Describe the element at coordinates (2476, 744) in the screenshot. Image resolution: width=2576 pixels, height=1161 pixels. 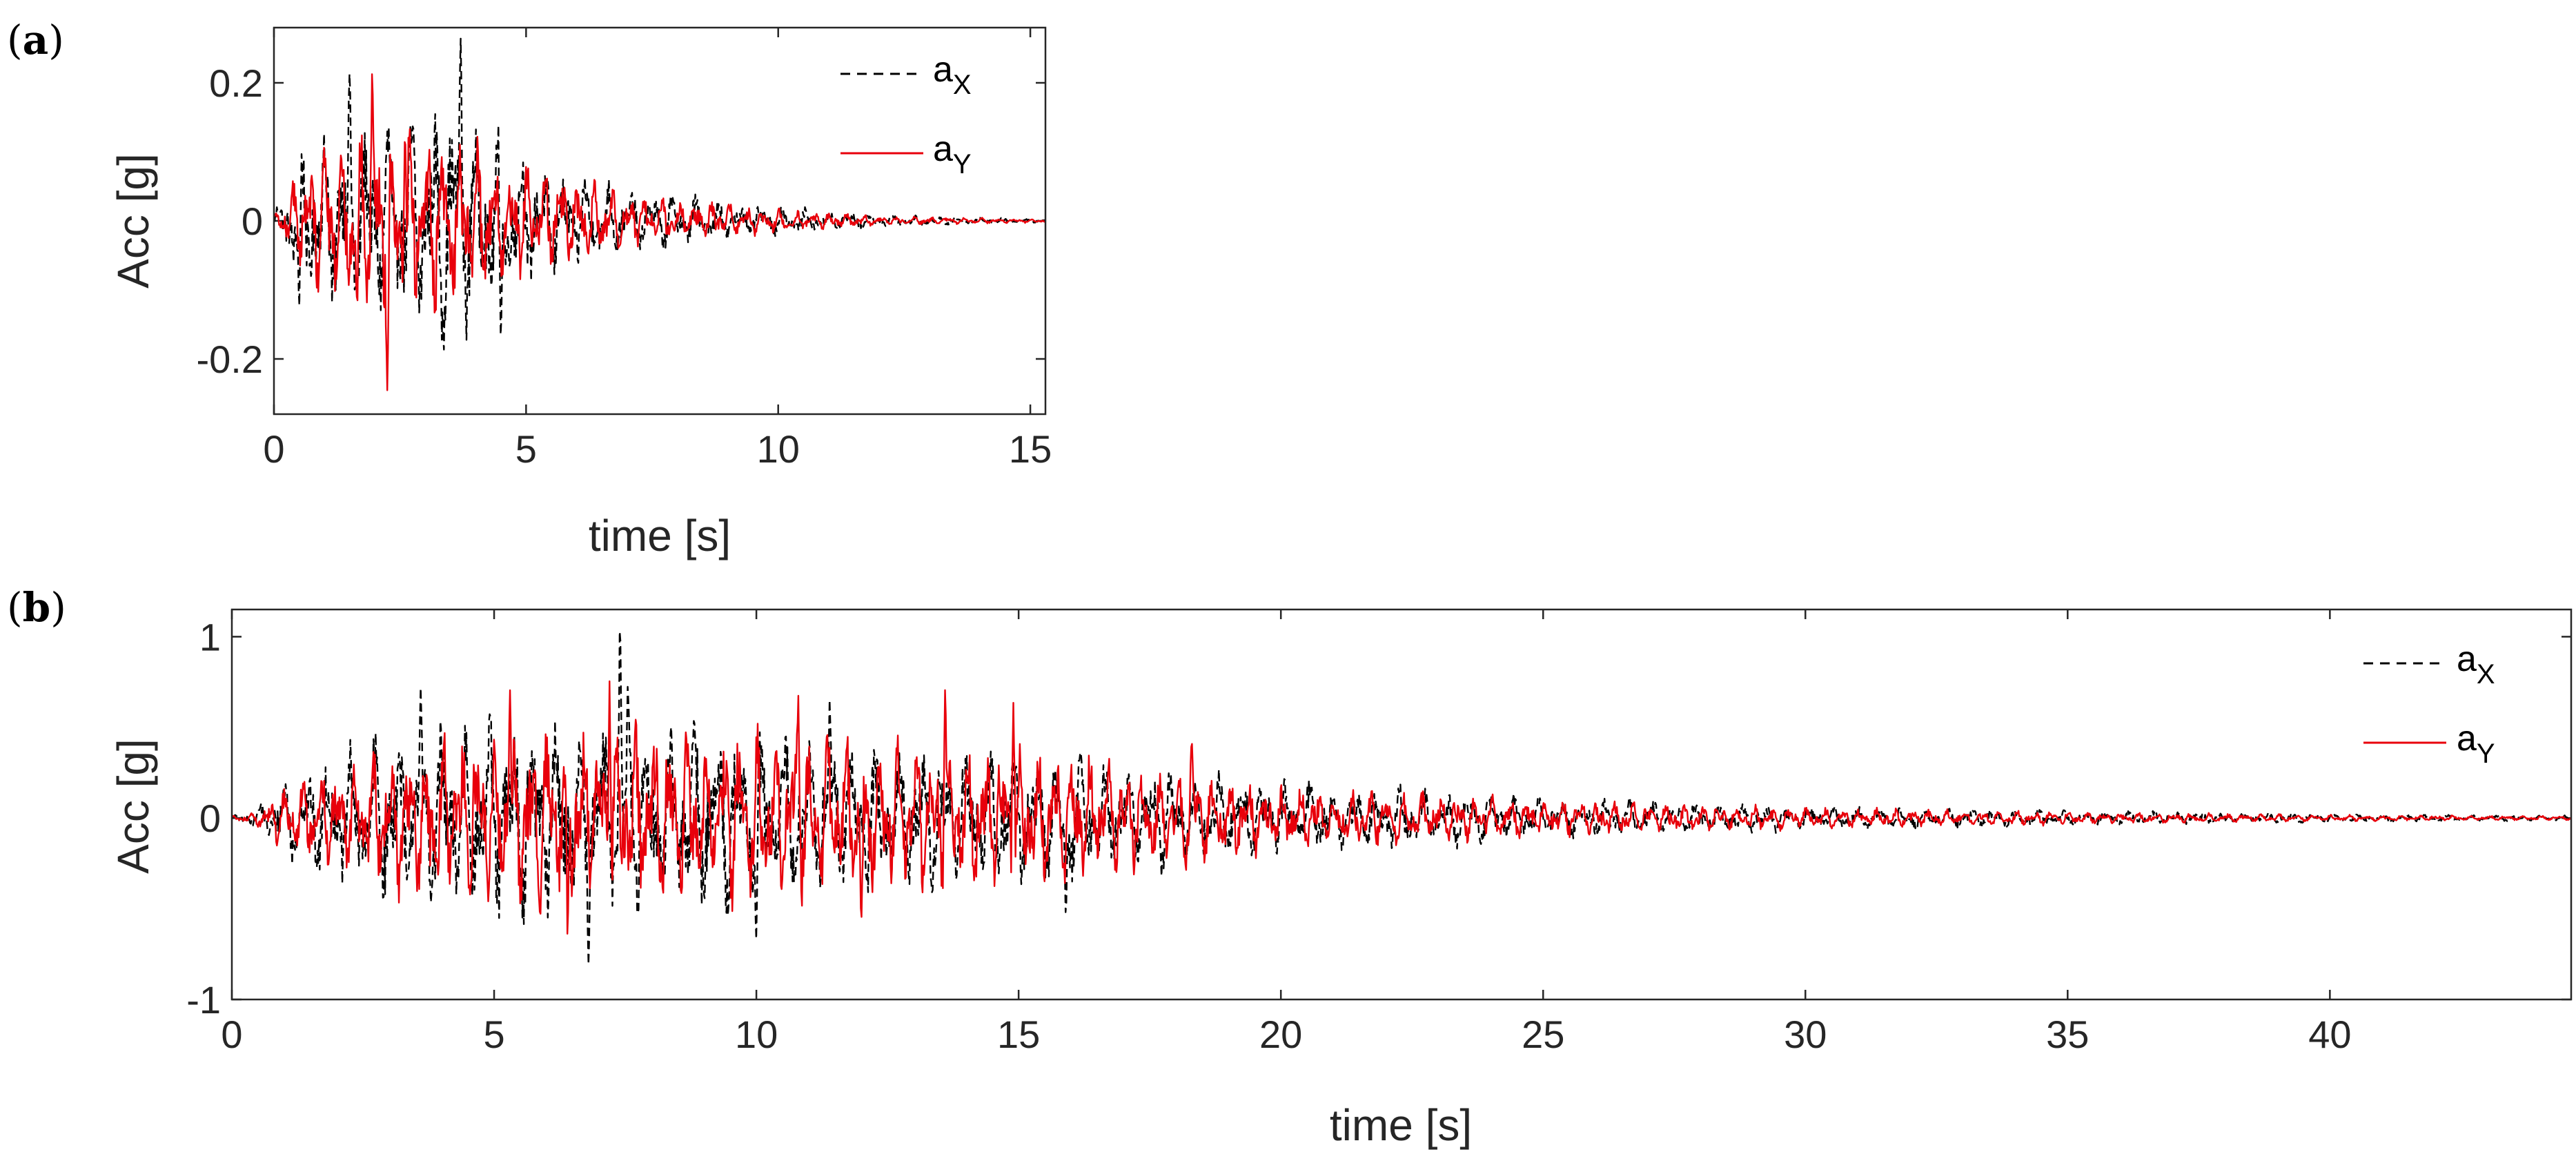
I see `panel-b-legend-ay-label: aY` at that location.